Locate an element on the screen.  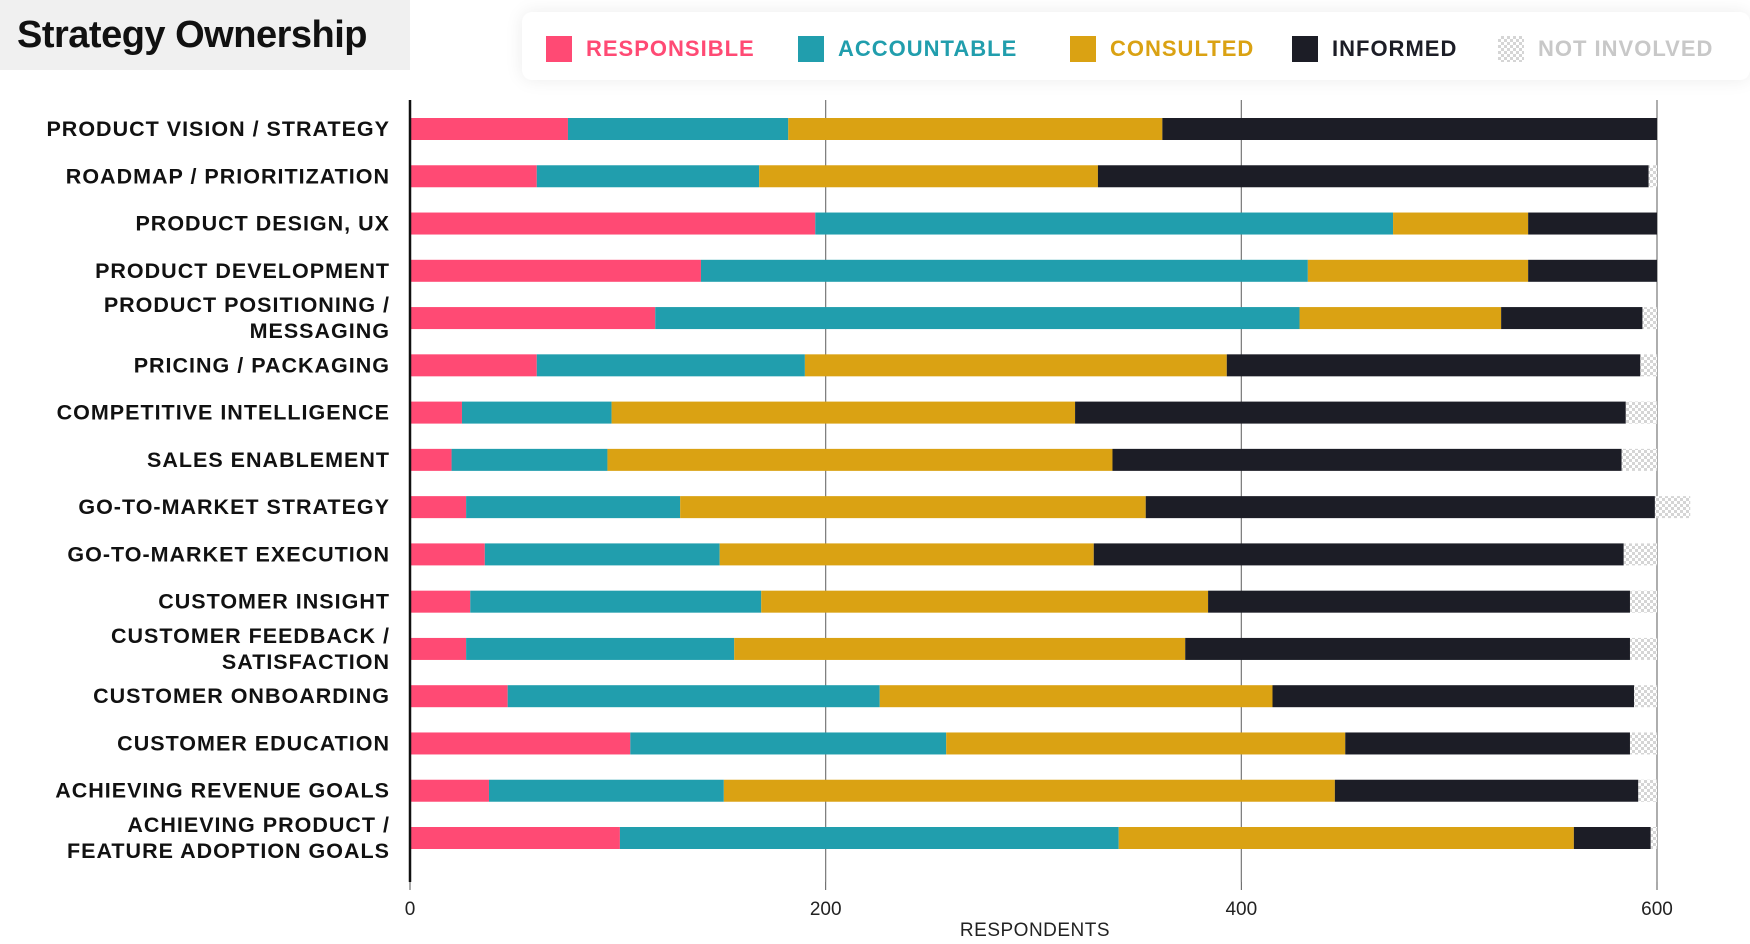
x-tick-label: 600 is located at coordinates (1657, 909).